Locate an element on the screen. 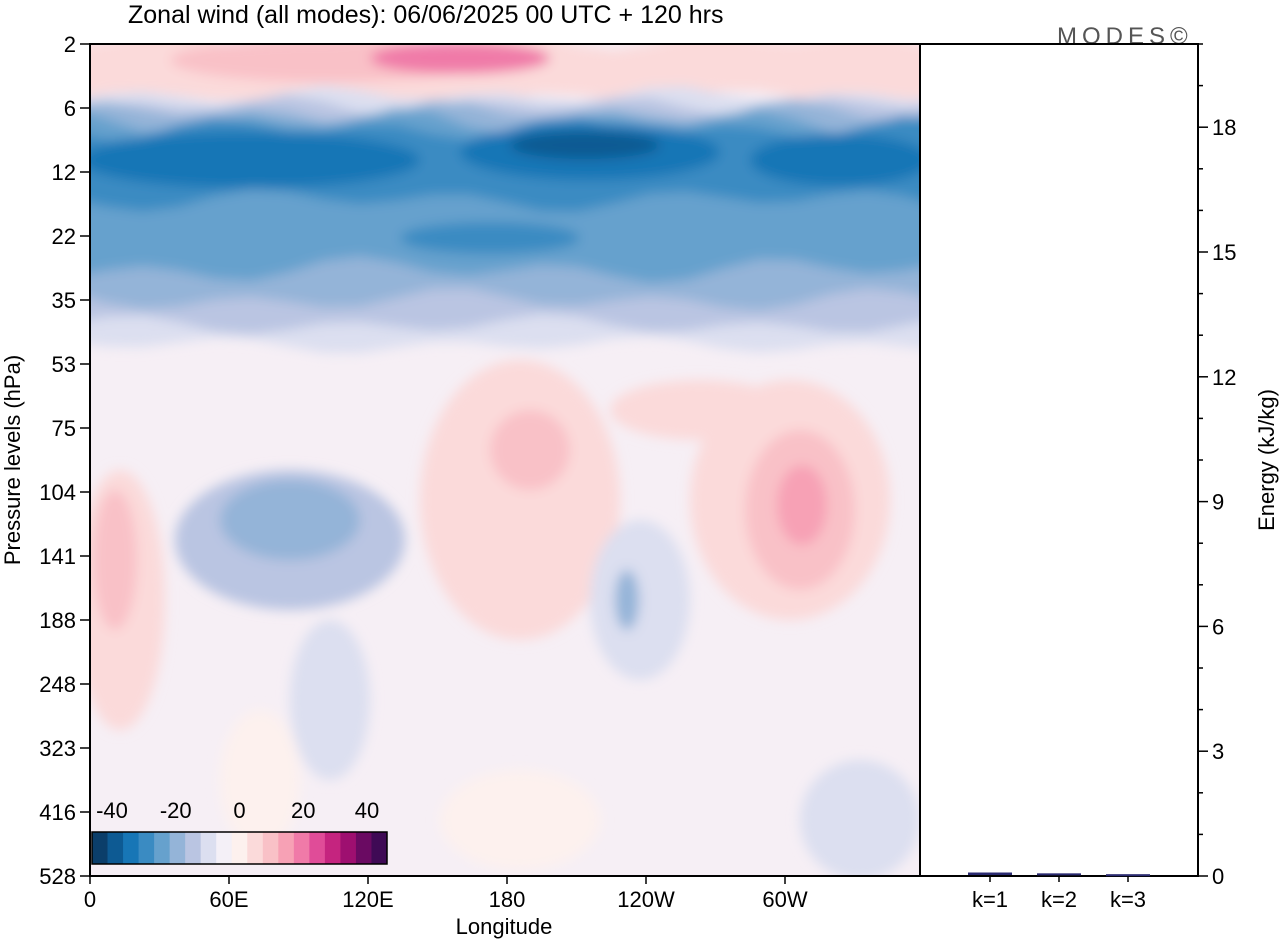  energy-category-label: k=3 is located at coordinates (1128, 899).